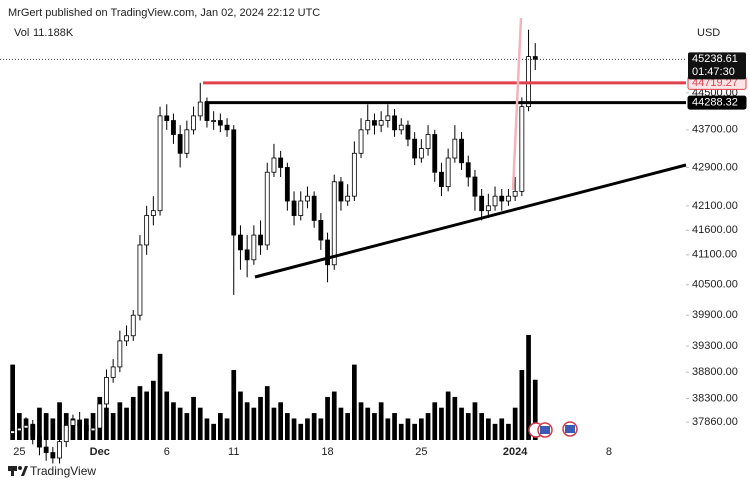 This screenshot has height=486, width=750. Describe the element at coordinates (715, 230) in the screenshot. I see `y-tick-label: 41600.00` at that location.